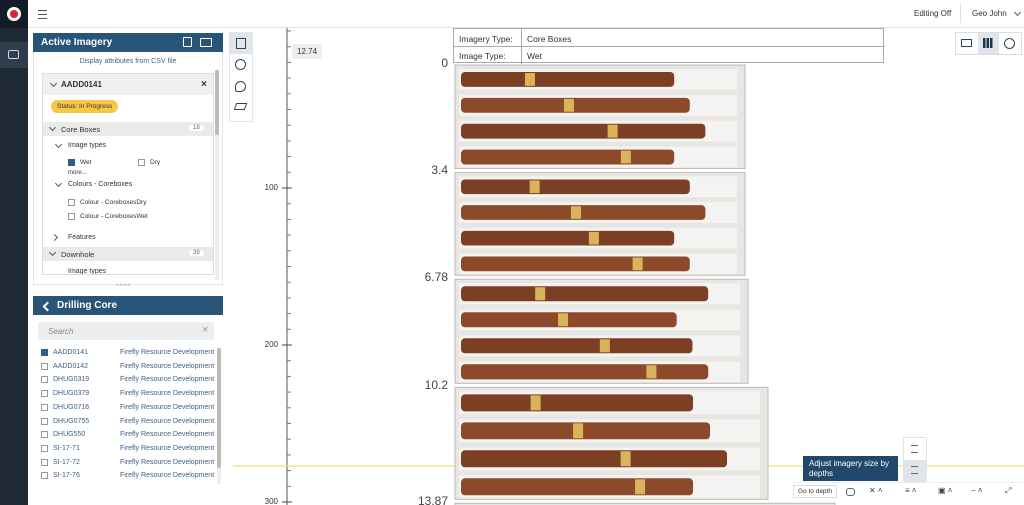  What do you see at coordinates (977, 490) in the screenshot?
I see `toolbar-button: − ˄` at bounding box center [977, 490].